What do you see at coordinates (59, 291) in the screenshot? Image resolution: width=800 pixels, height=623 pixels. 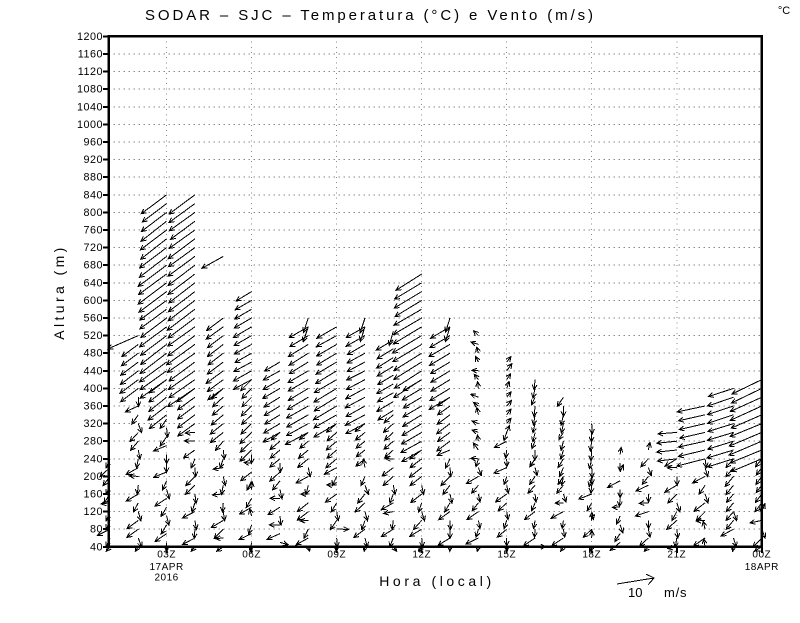 I see `svg-text: Altura (m)` at bounding box center [59, 291].